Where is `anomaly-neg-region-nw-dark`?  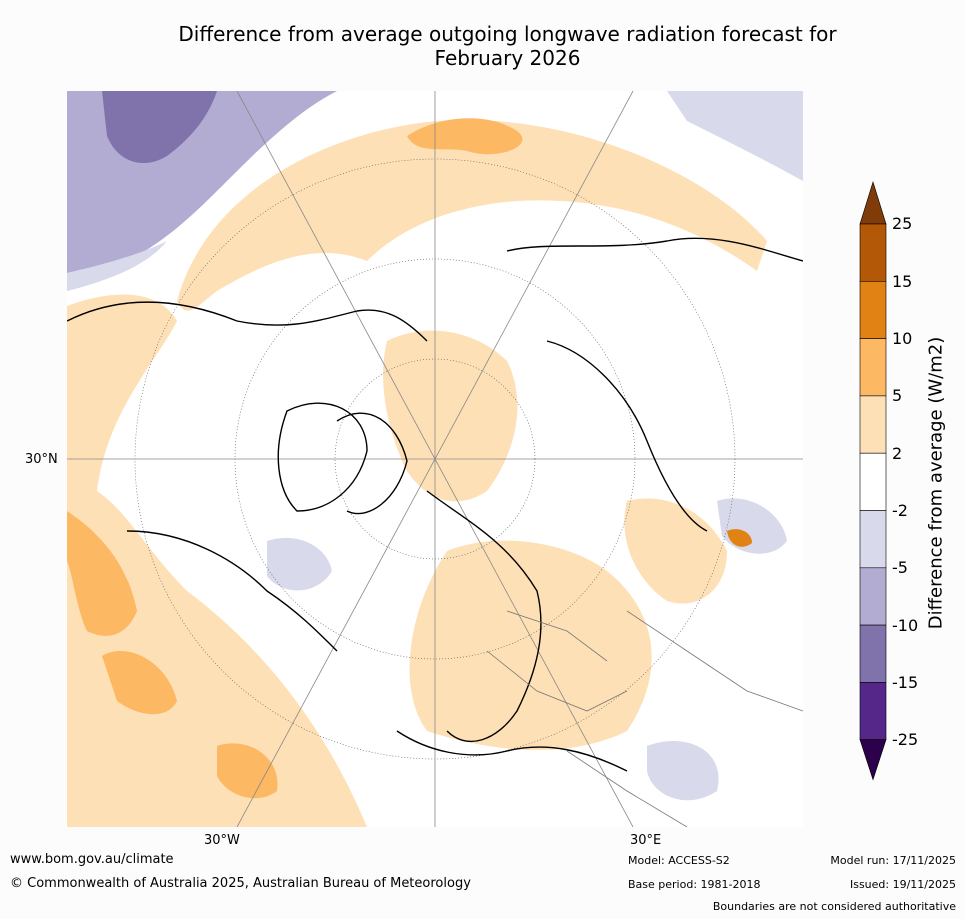
anomaly-neg-region-nw-dark is located at coordinates (159, 127).